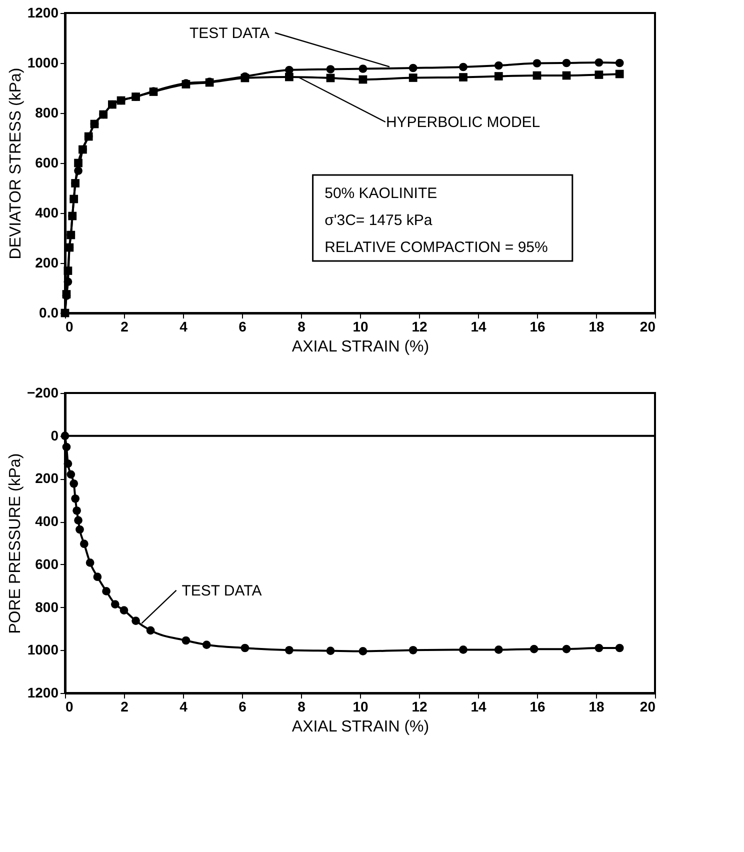  Describe the element at coordinates (54, 435) in the screenshot. I see `y-tick-label: 0` at that location.